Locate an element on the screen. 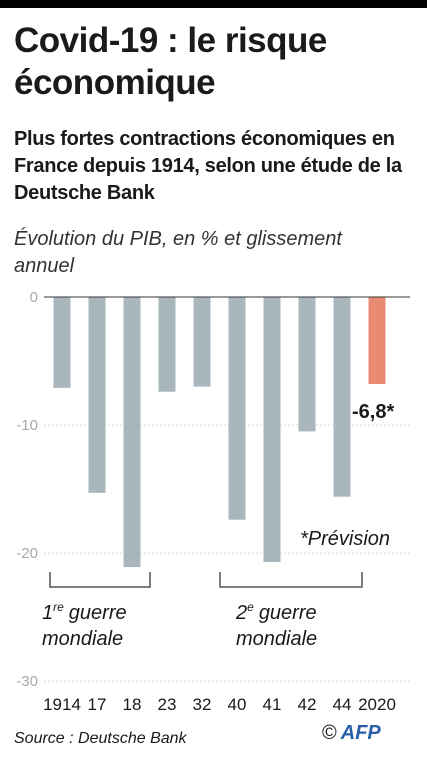 This screenshot has height=768, width=427. x-tick-label: 44 is located at coordinates (342, 704).